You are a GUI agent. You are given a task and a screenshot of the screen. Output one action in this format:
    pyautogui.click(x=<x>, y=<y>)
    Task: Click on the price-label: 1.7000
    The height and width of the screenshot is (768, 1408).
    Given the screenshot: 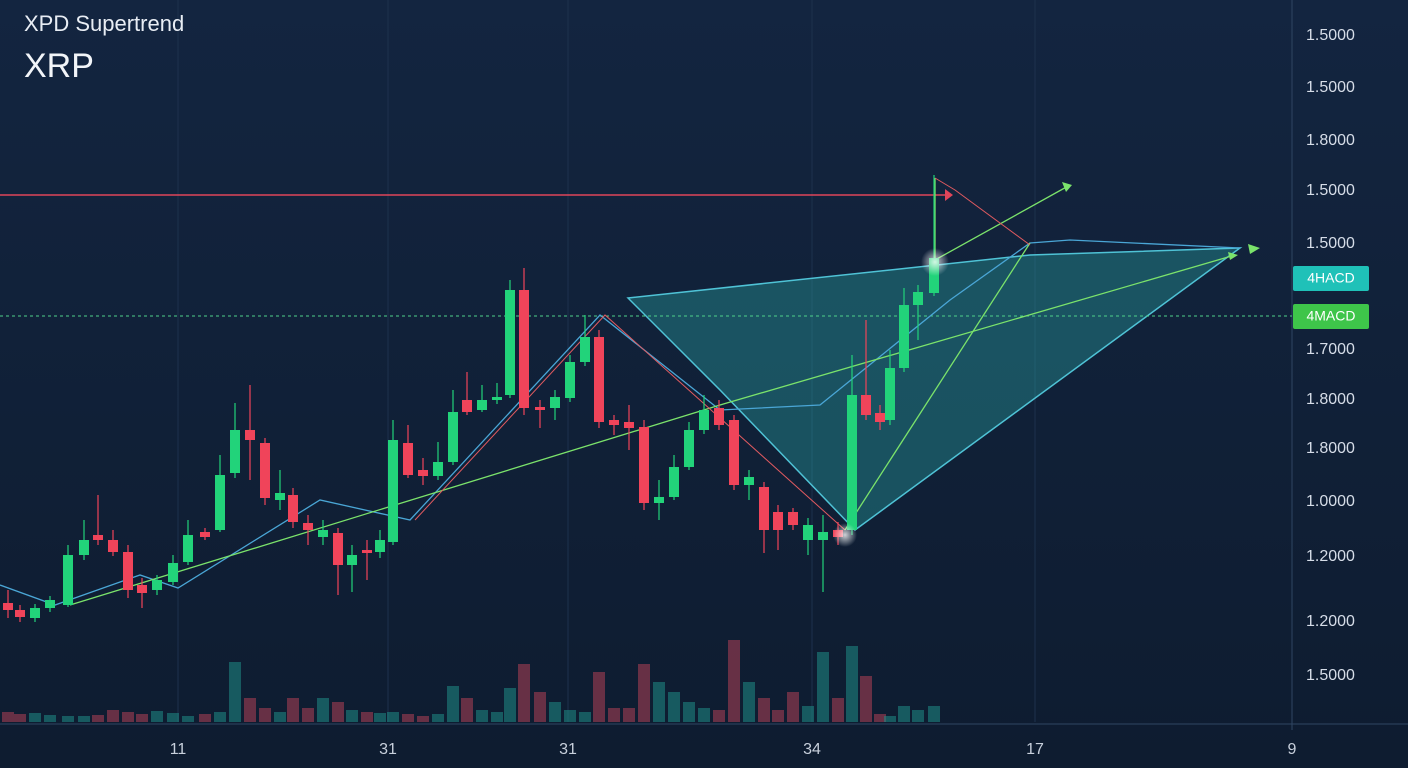 What is the action you would take?
    pyautogui.click(x=1330, y=349)
    